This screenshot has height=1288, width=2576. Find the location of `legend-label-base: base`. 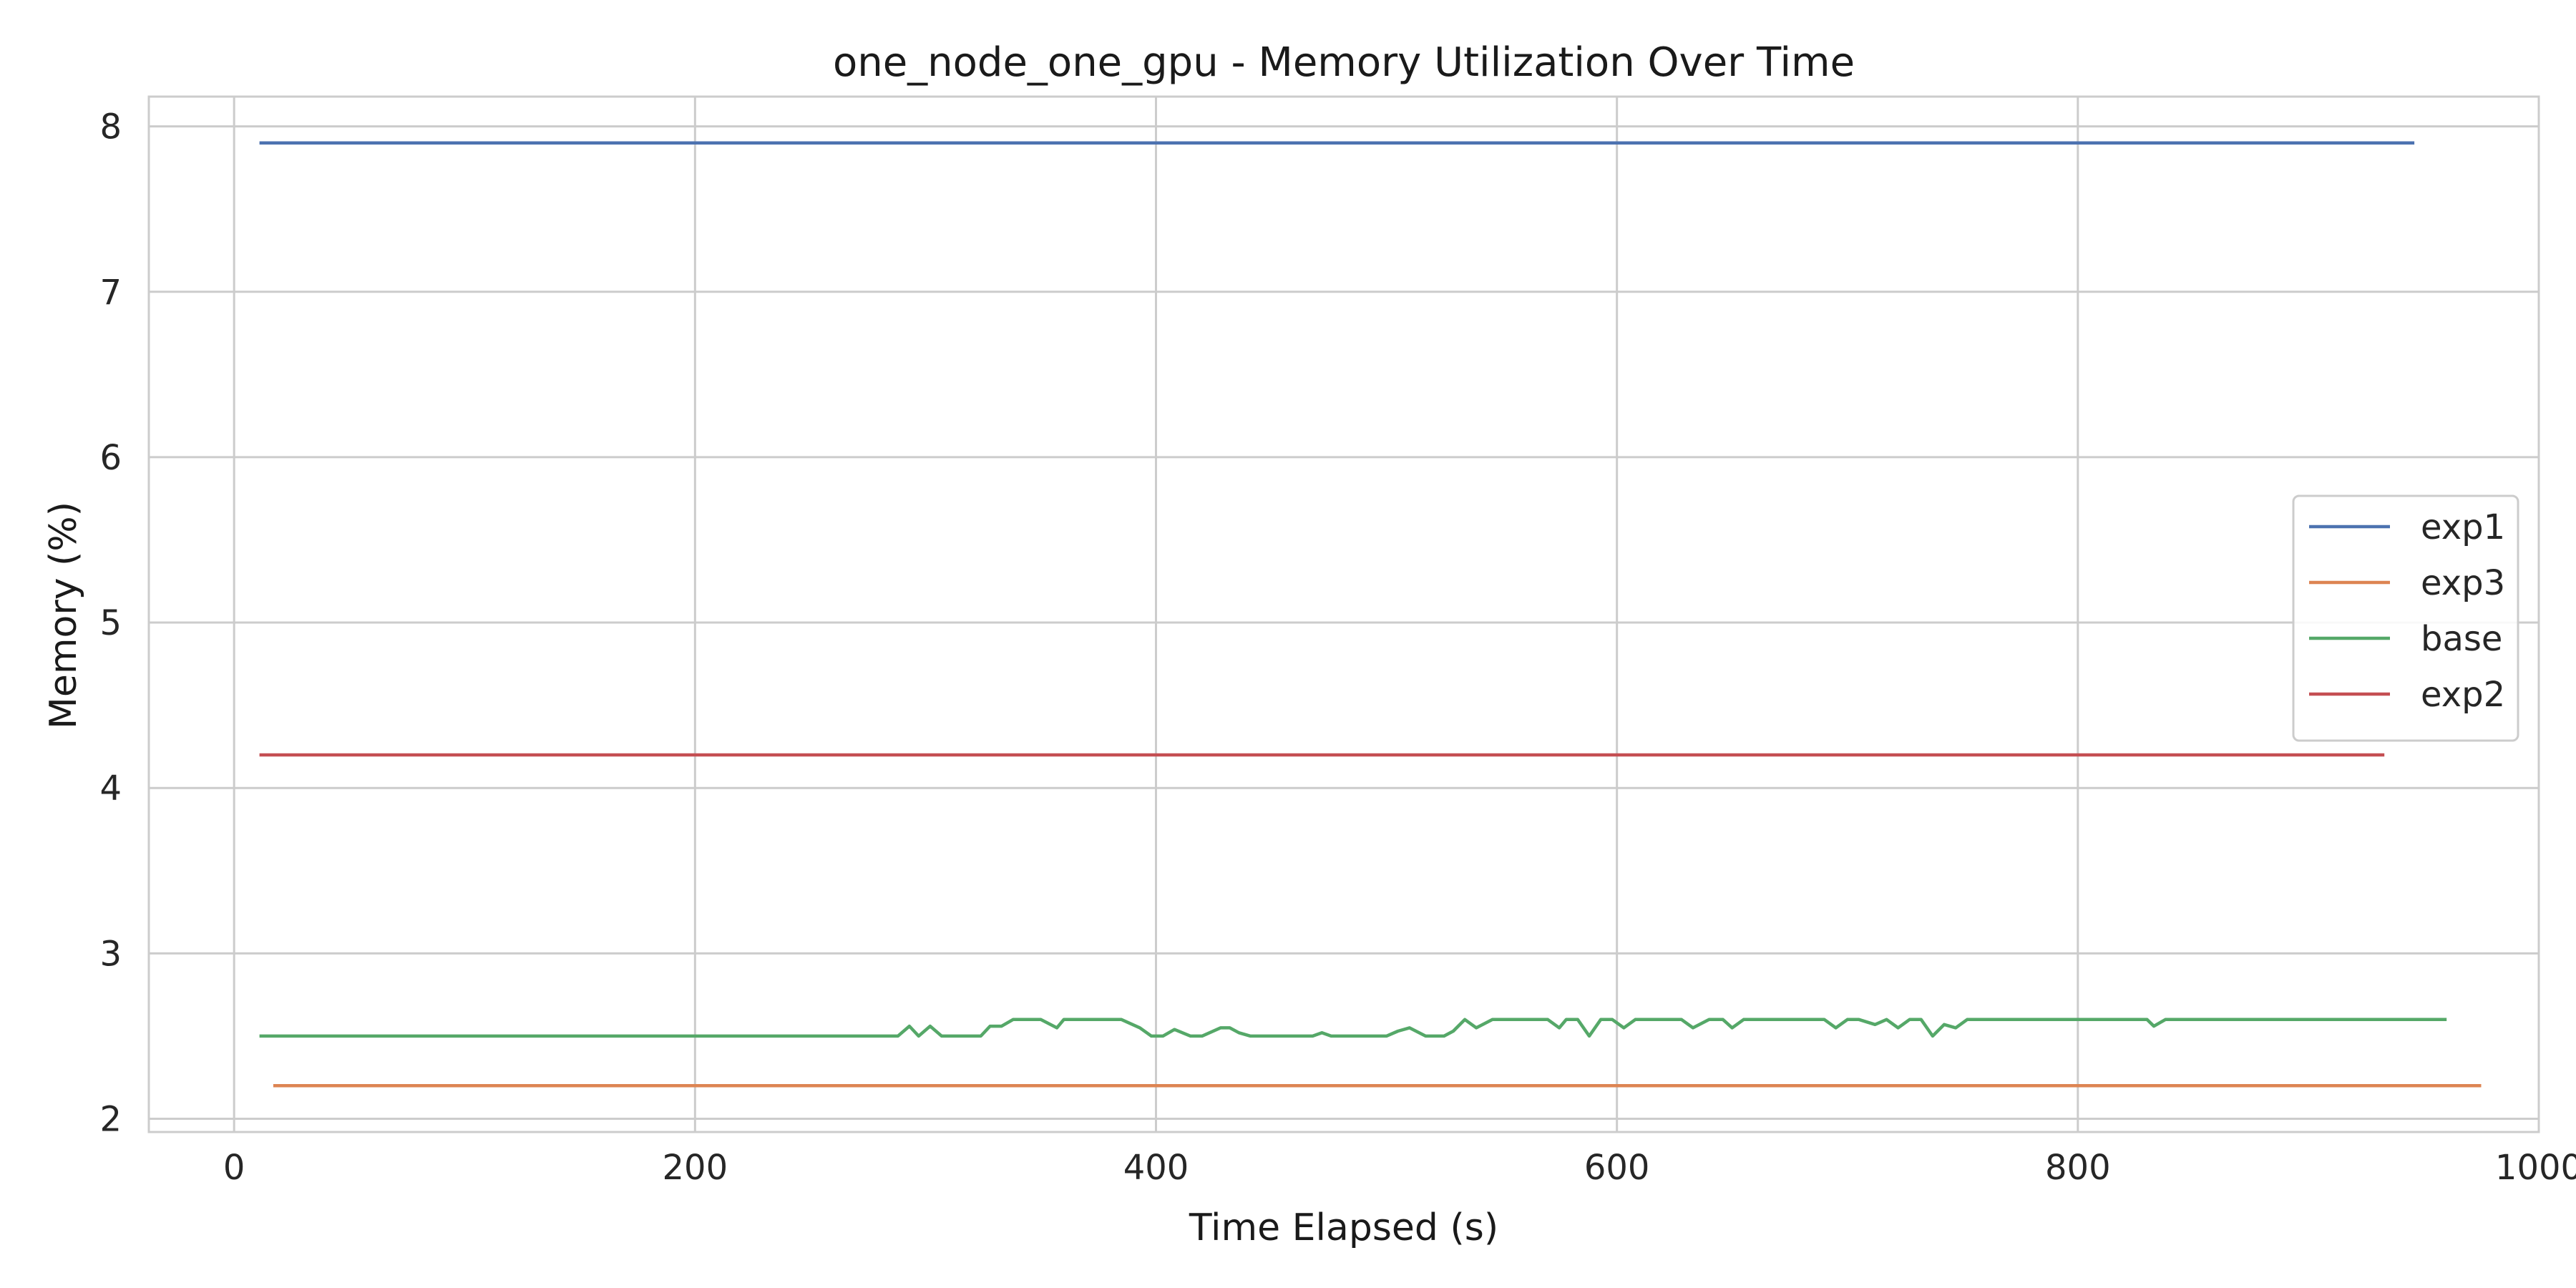

legend-label-base: base is located at coordinates (2461, 639).